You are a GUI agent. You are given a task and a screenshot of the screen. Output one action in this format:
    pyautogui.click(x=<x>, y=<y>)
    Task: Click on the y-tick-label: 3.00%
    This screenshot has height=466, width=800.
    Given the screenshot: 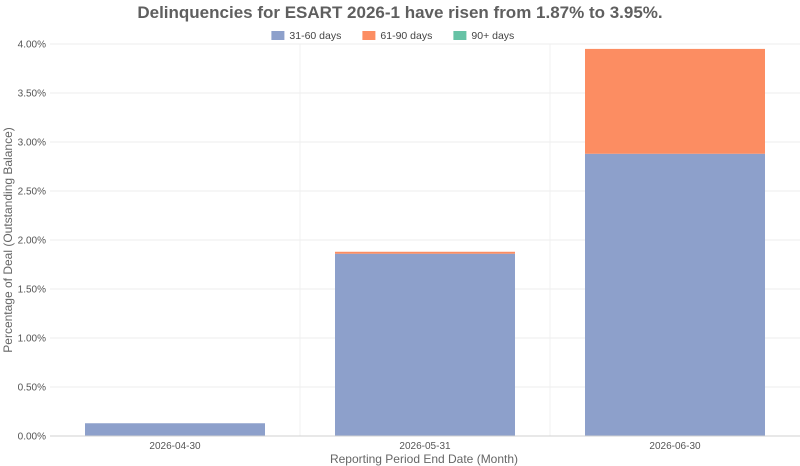 What is the action you would take?
    pyautogui.click(x=32, y=143)
    